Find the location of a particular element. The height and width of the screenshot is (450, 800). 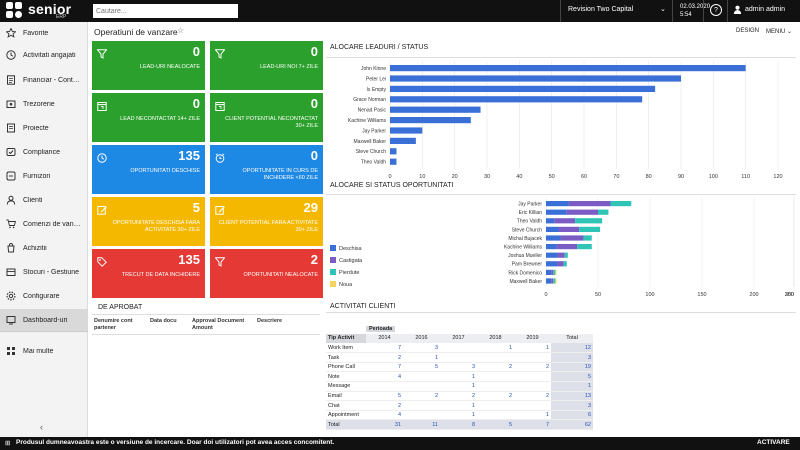

kpi-tile-lead-necontactat-14-zile: 0 LEAD NECONTACTAT 14+ ZILE is located at coordinates (148, 117).